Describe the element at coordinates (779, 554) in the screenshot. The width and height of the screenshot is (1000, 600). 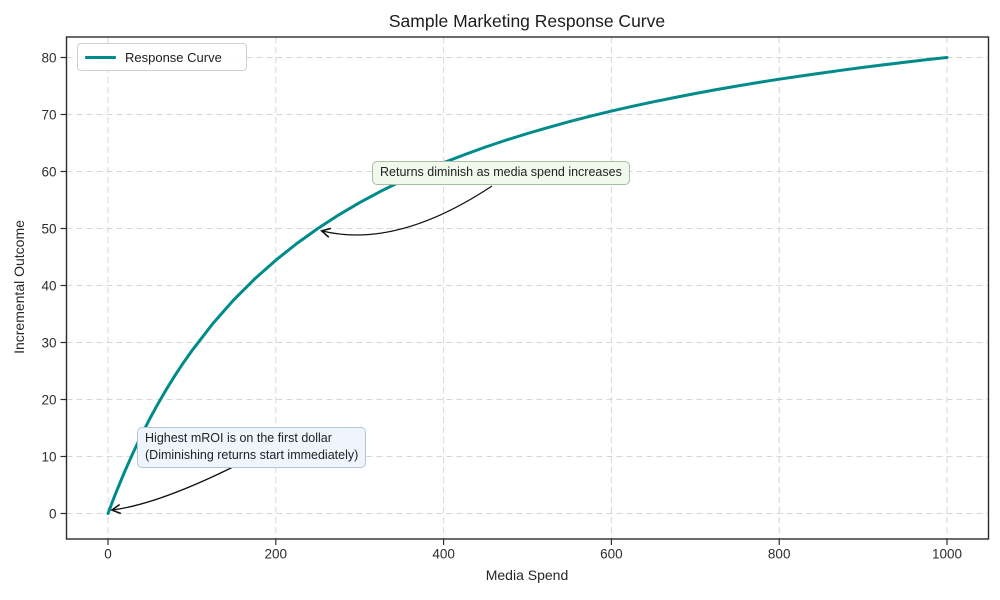
I see `svg-text: 800` at that location.